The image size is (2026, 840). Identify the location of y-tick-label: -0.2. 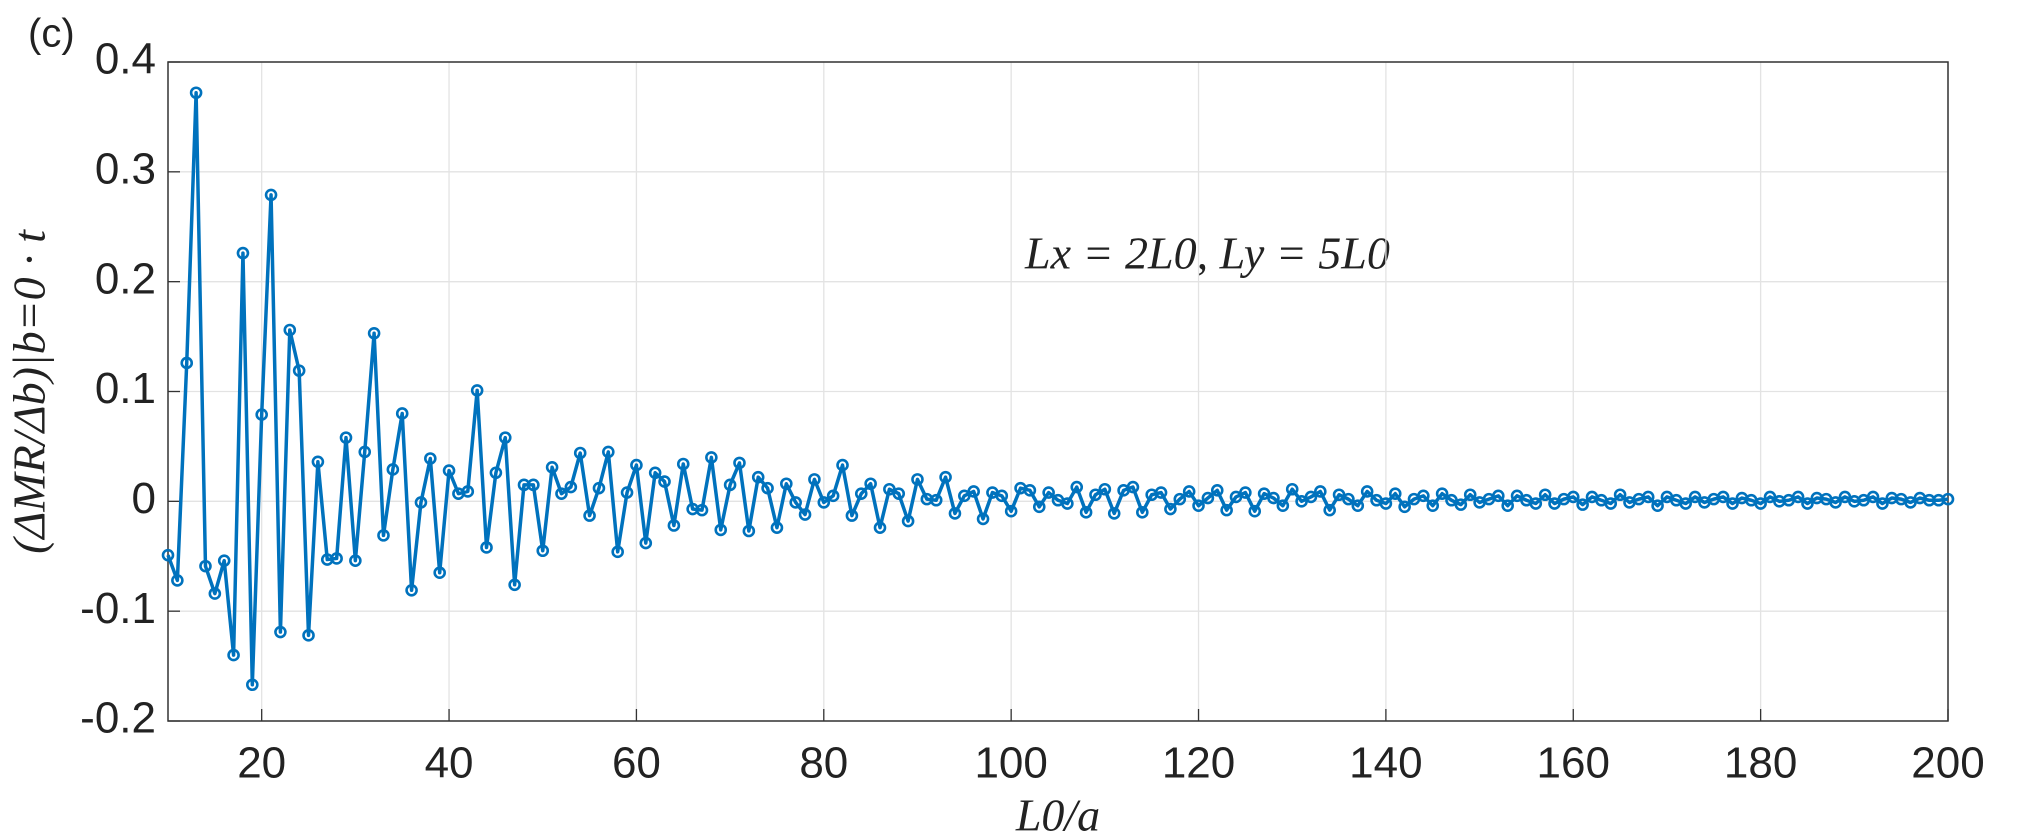
(118, 718).